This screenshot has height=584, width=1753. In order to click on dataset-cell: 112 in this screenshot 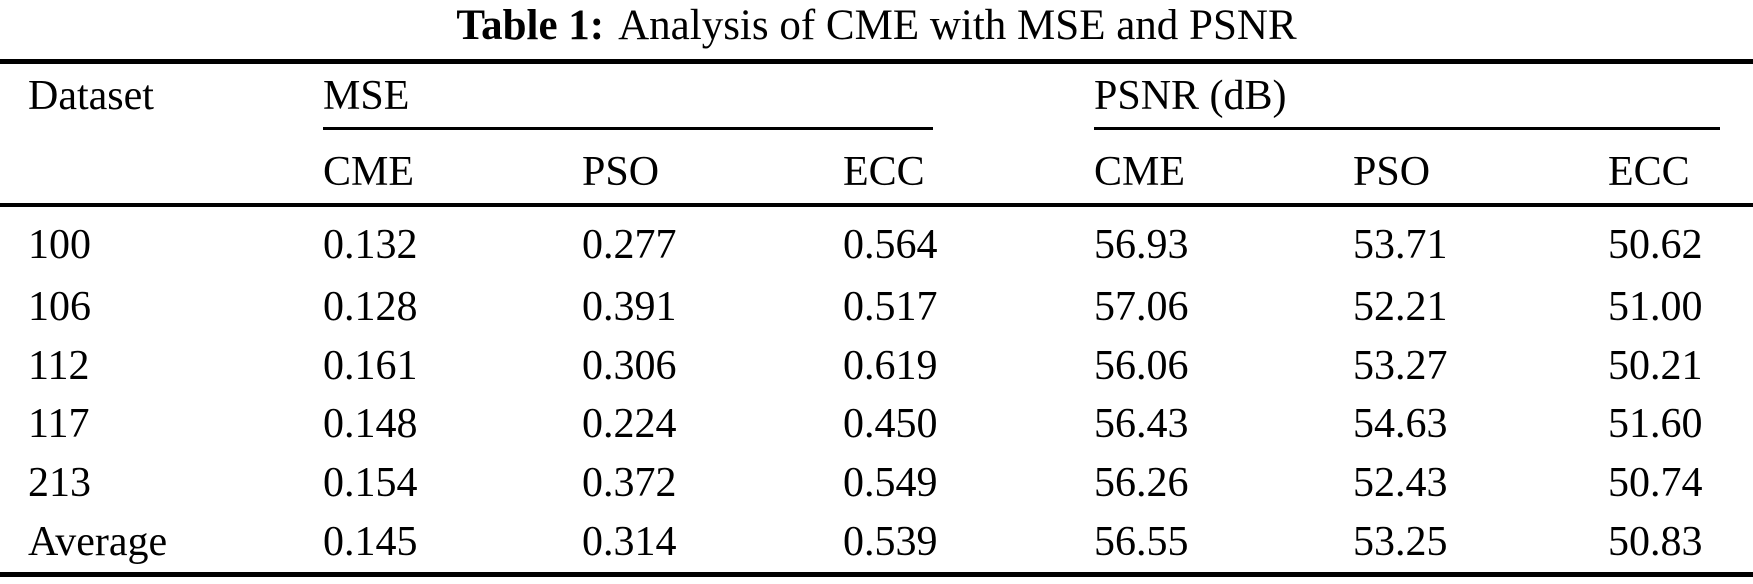, I will do `click(59, 366)`.